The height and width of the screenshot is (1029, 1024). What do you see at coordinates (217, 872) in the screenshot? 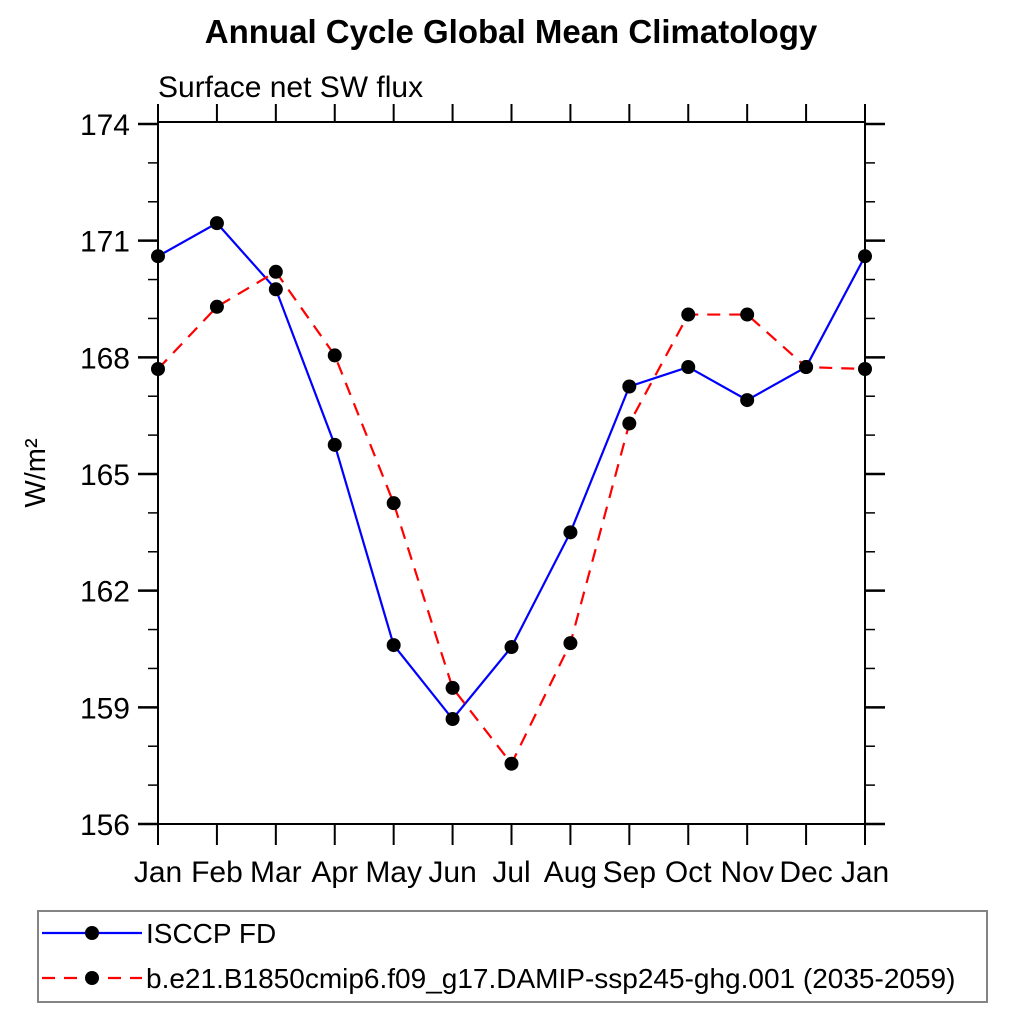
I see `x-tick-label: Feb` at bounding box center [217, 872].